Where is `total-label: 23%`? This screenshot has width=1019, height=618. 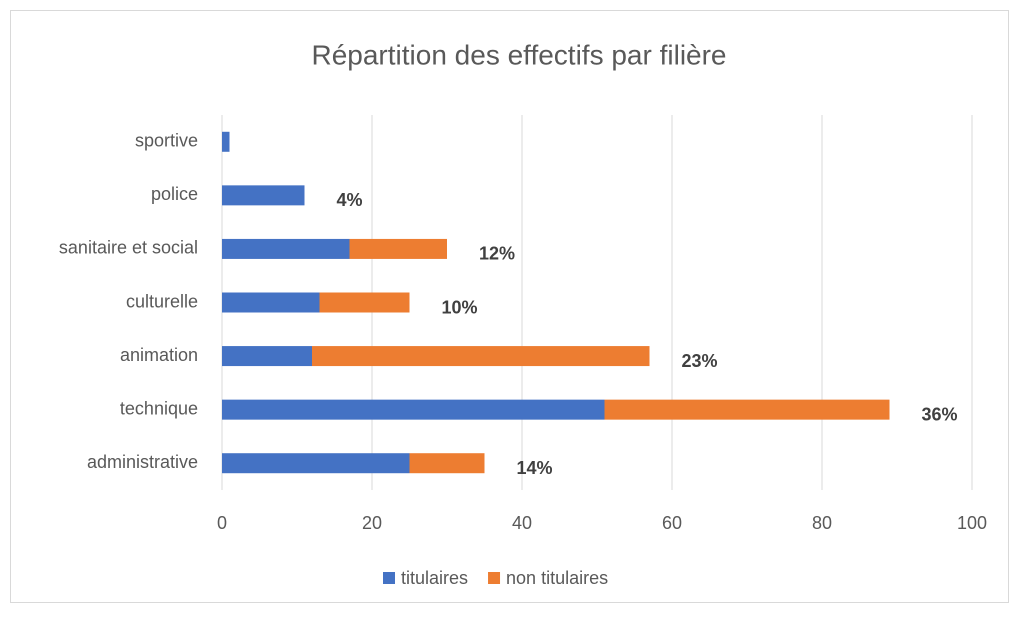 total-label: 23% is located at coordinates (700, 361).